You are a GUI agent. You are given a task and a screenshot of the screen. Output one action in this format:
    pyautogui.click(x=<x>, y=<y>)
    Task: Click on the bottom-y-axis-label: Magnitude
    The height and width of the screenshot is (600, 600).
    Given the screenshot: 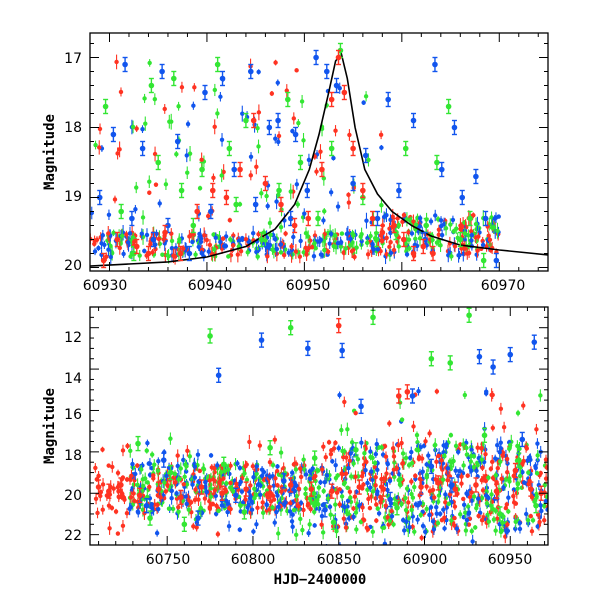 What is the action you would take?
    pyautogui.click(x=50, y=426)
    